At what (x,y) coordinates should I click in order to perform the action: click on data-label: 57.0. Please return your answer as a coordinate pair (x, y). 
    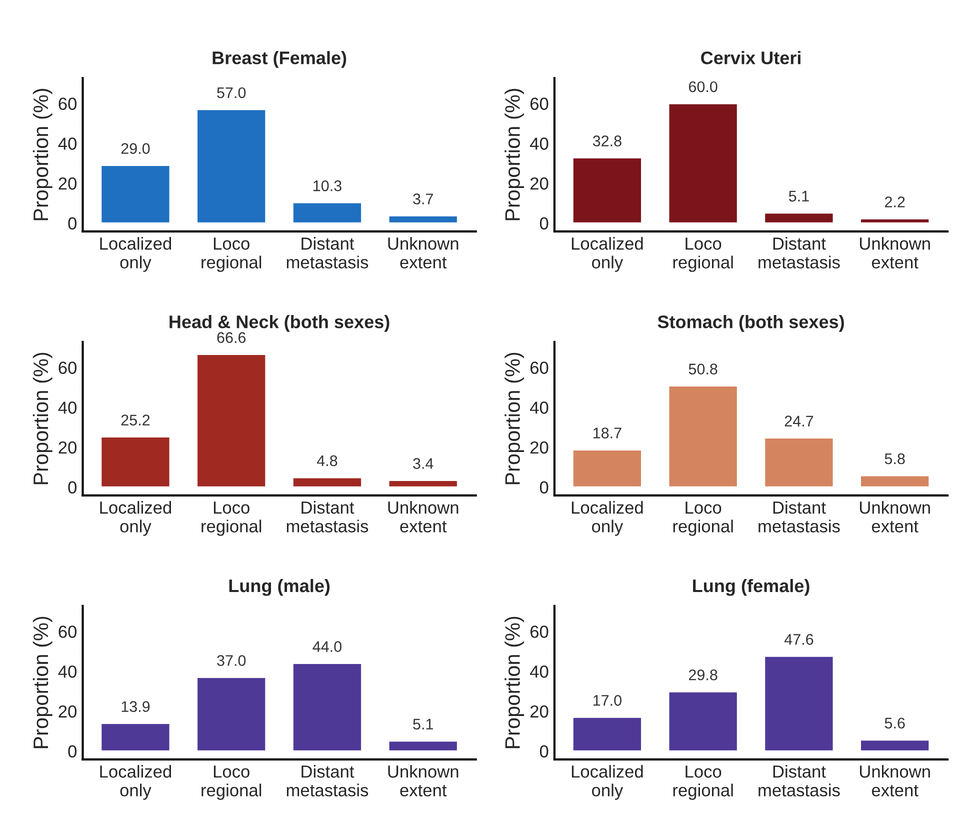
    Looking at the image, I should click on (231, 92).